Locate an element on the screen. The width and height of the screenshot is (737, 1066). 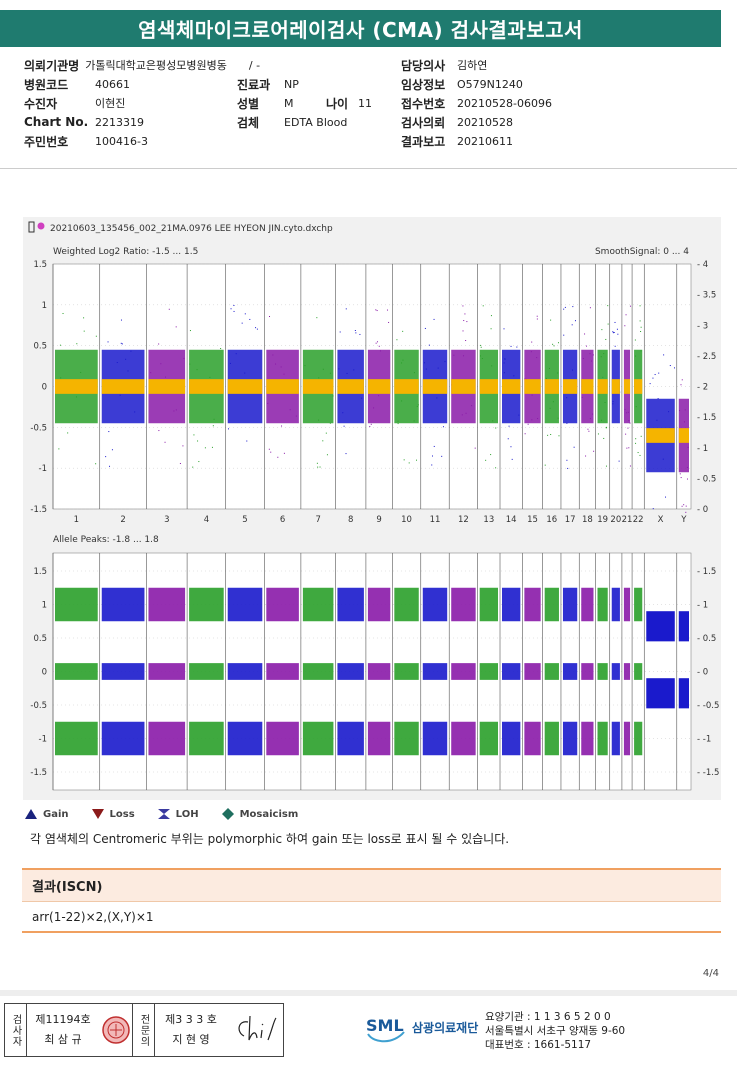
examiner-name: 최 삼 규 is located at coordinates (63, 1039).